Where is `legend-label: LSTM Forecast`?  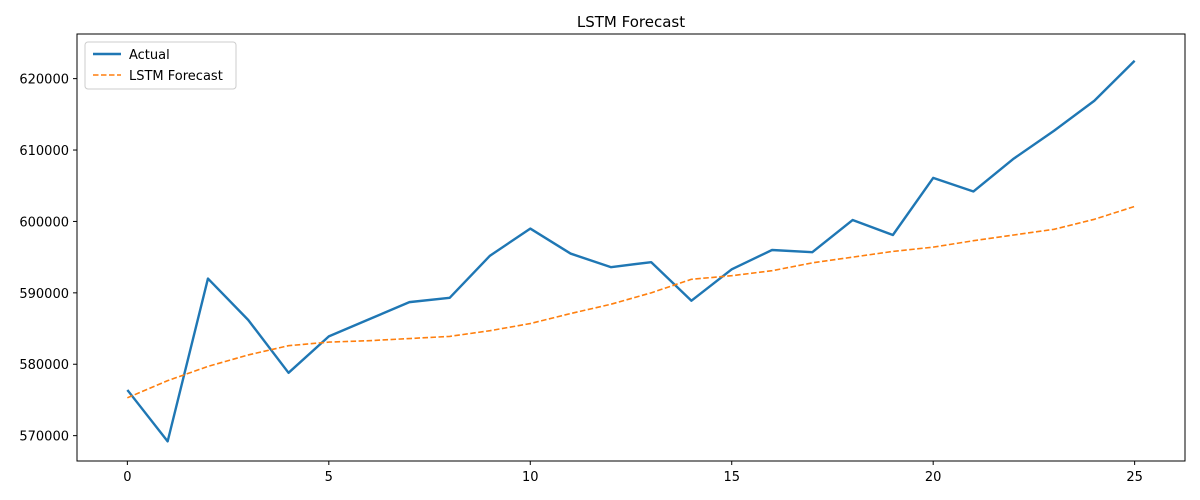
legend-label: LSTM Forecast is located at coordinates (176, 76).